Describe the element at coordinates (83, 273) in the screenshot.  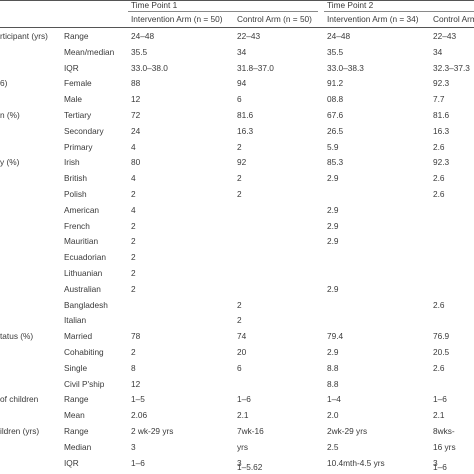
I see `row-label: Lithuanian` at that location.